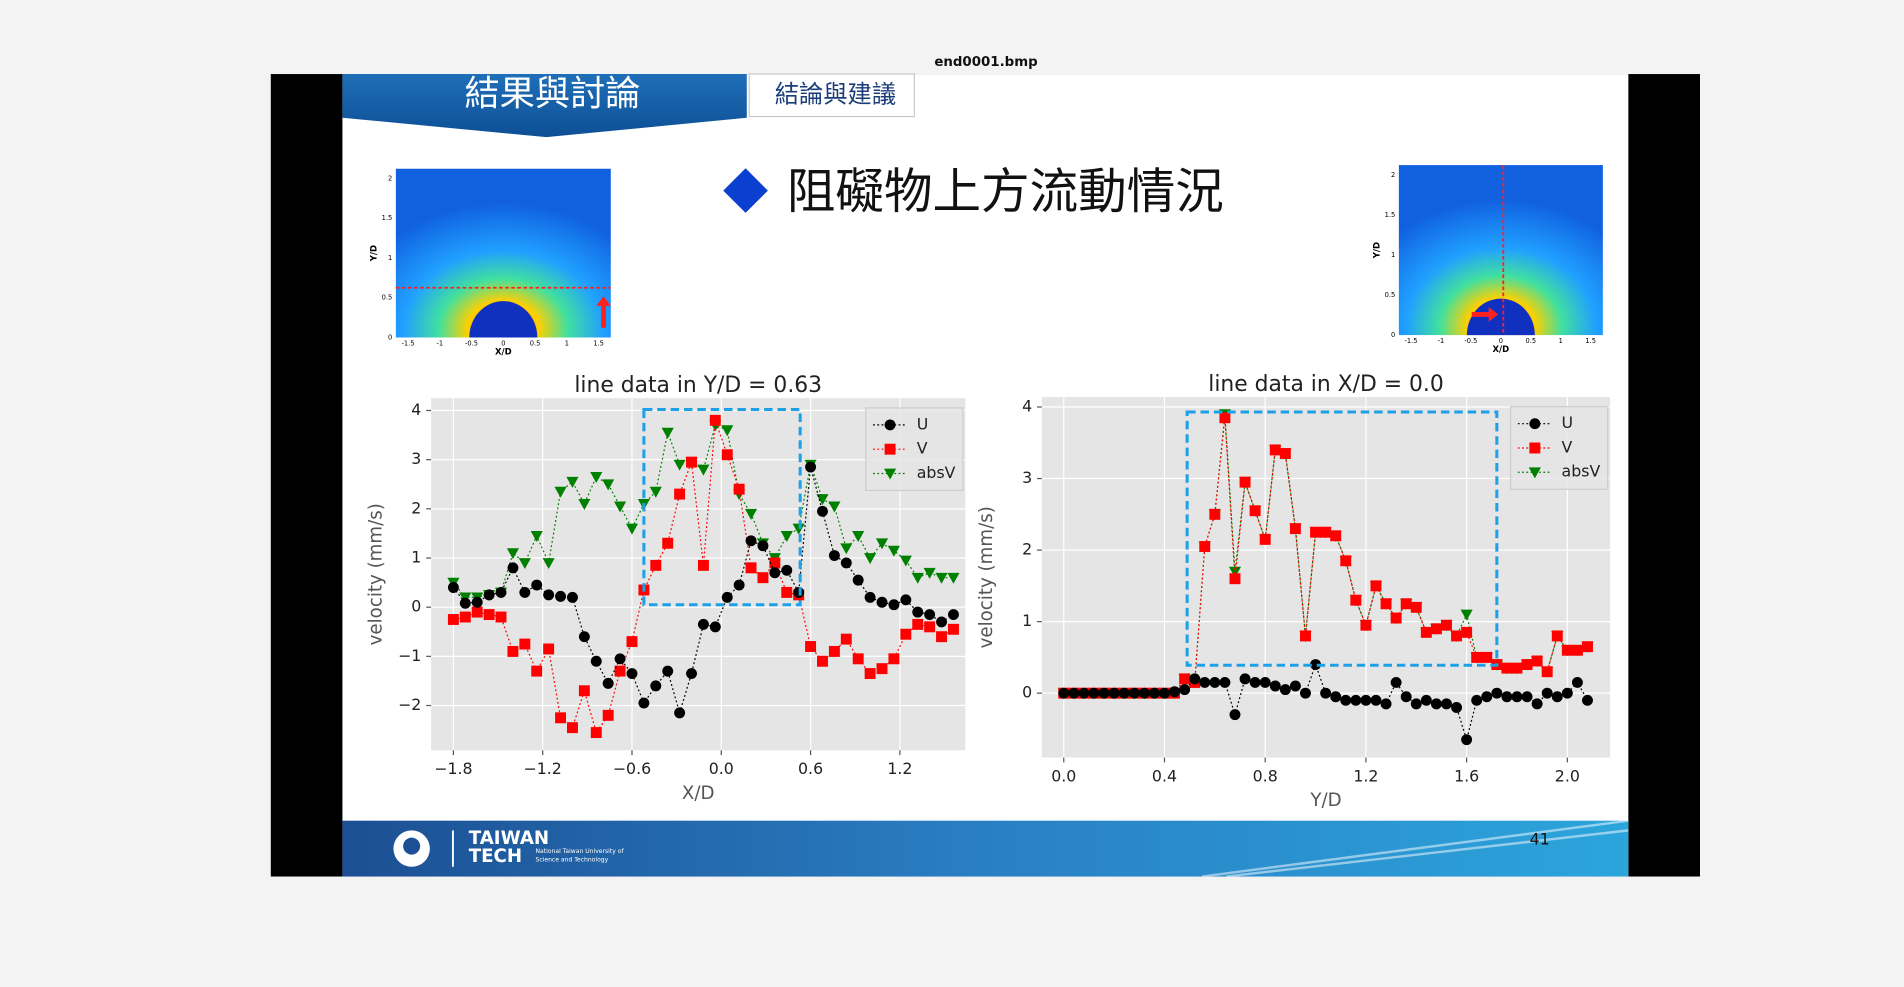  What do you see at coordinates (416, 507) in the screenshot?
I see `y-tick-label: 2` at bounding box center [416, 507].